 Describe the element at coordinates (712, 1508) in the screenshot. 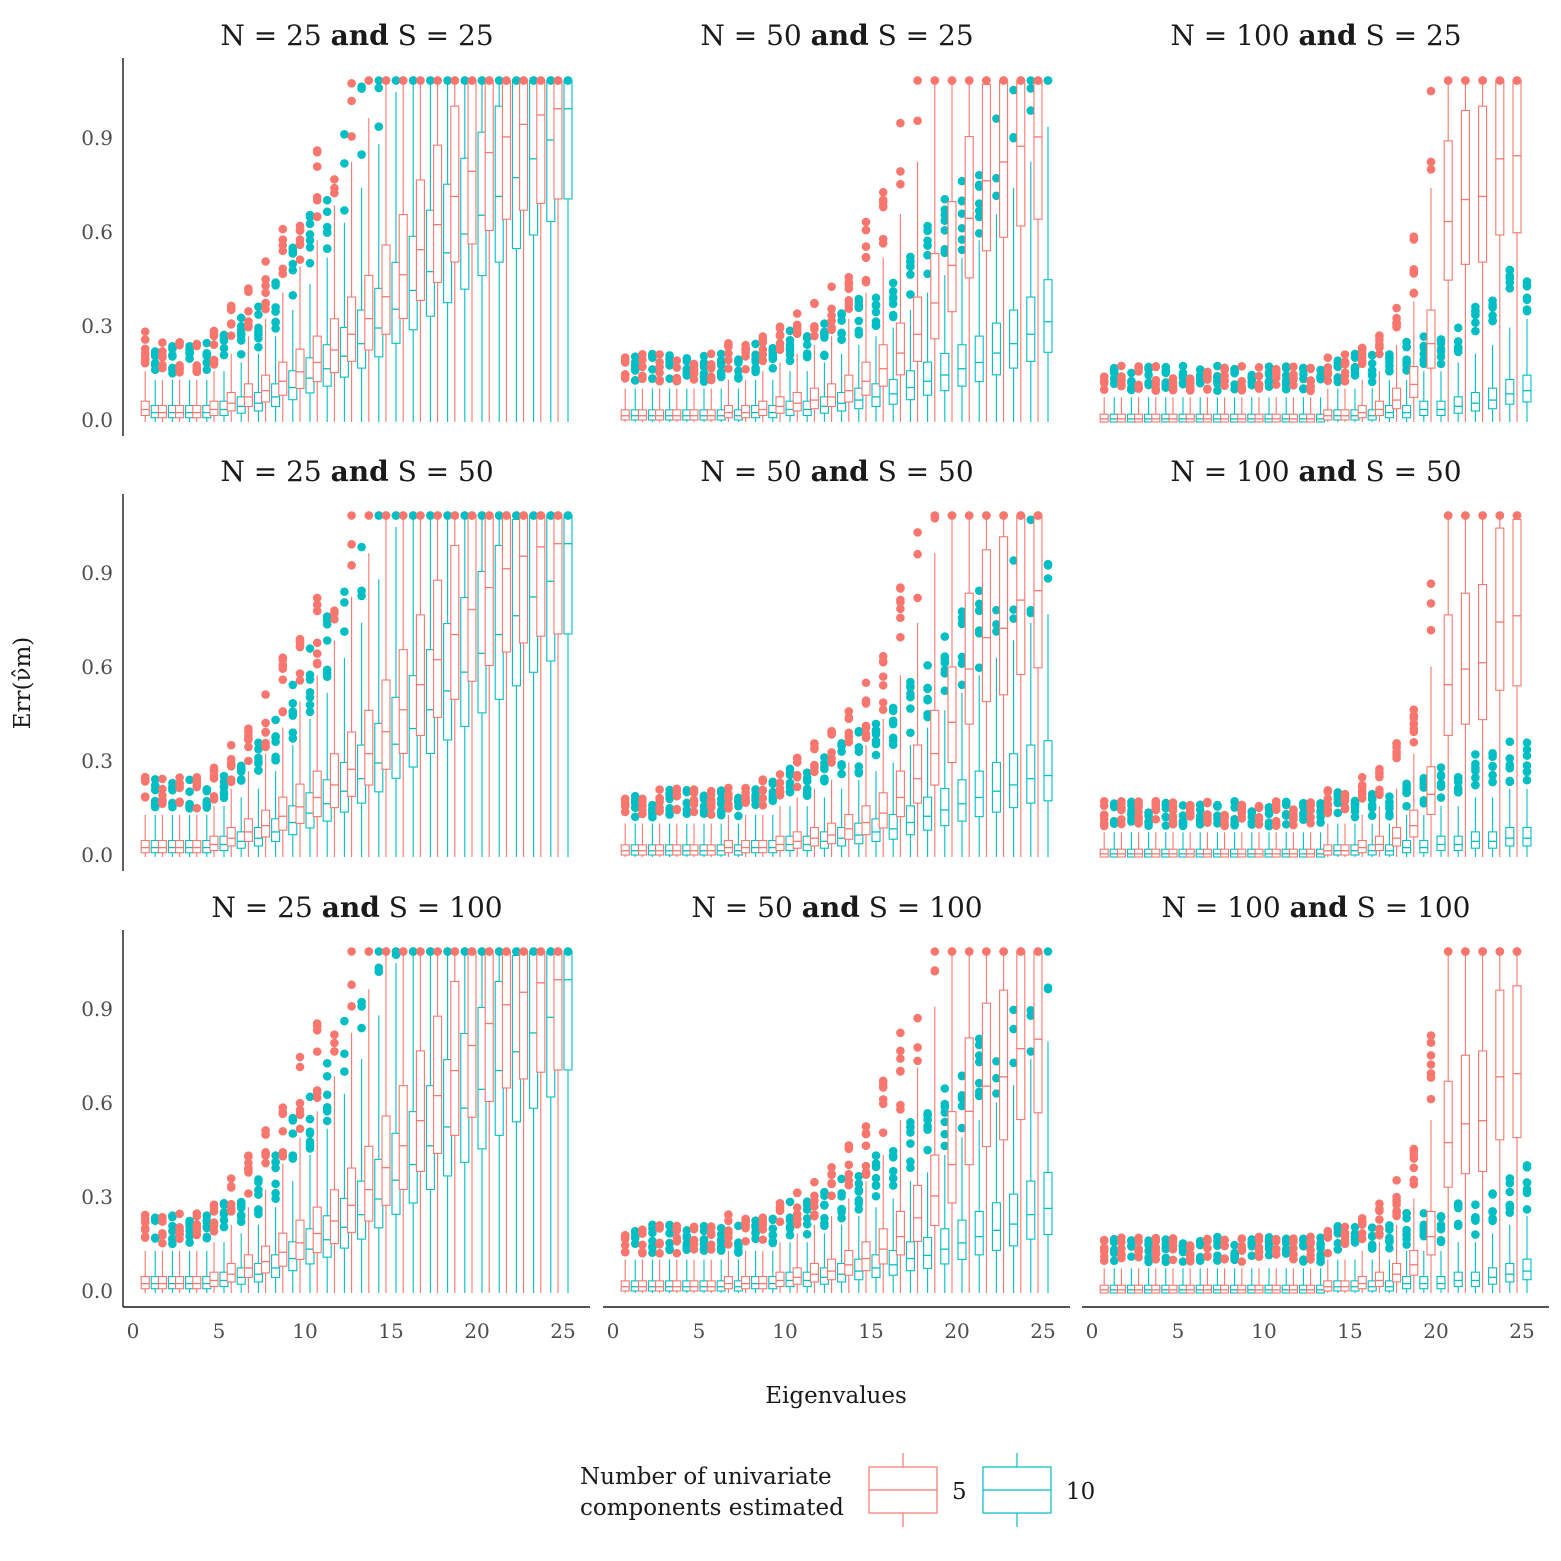

I see `legend-title-line2: components estimated` at that location.